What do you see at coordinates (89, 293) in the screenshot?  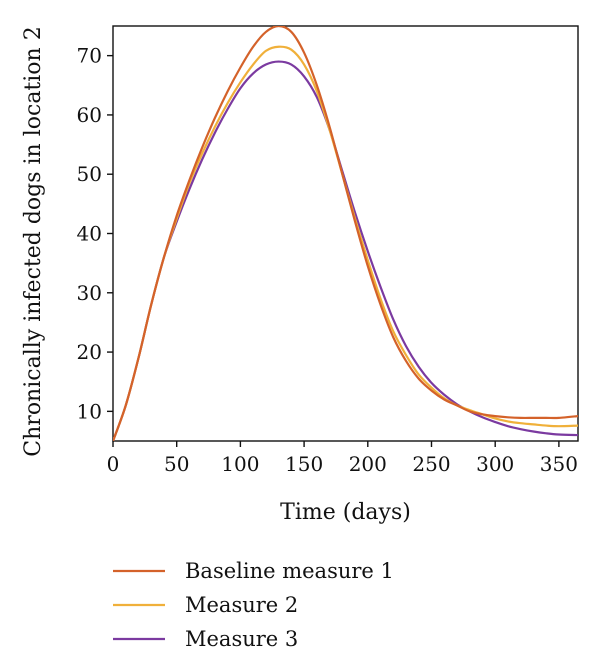 I see `y-tick-label: 30` at bounding box center [89, 293].